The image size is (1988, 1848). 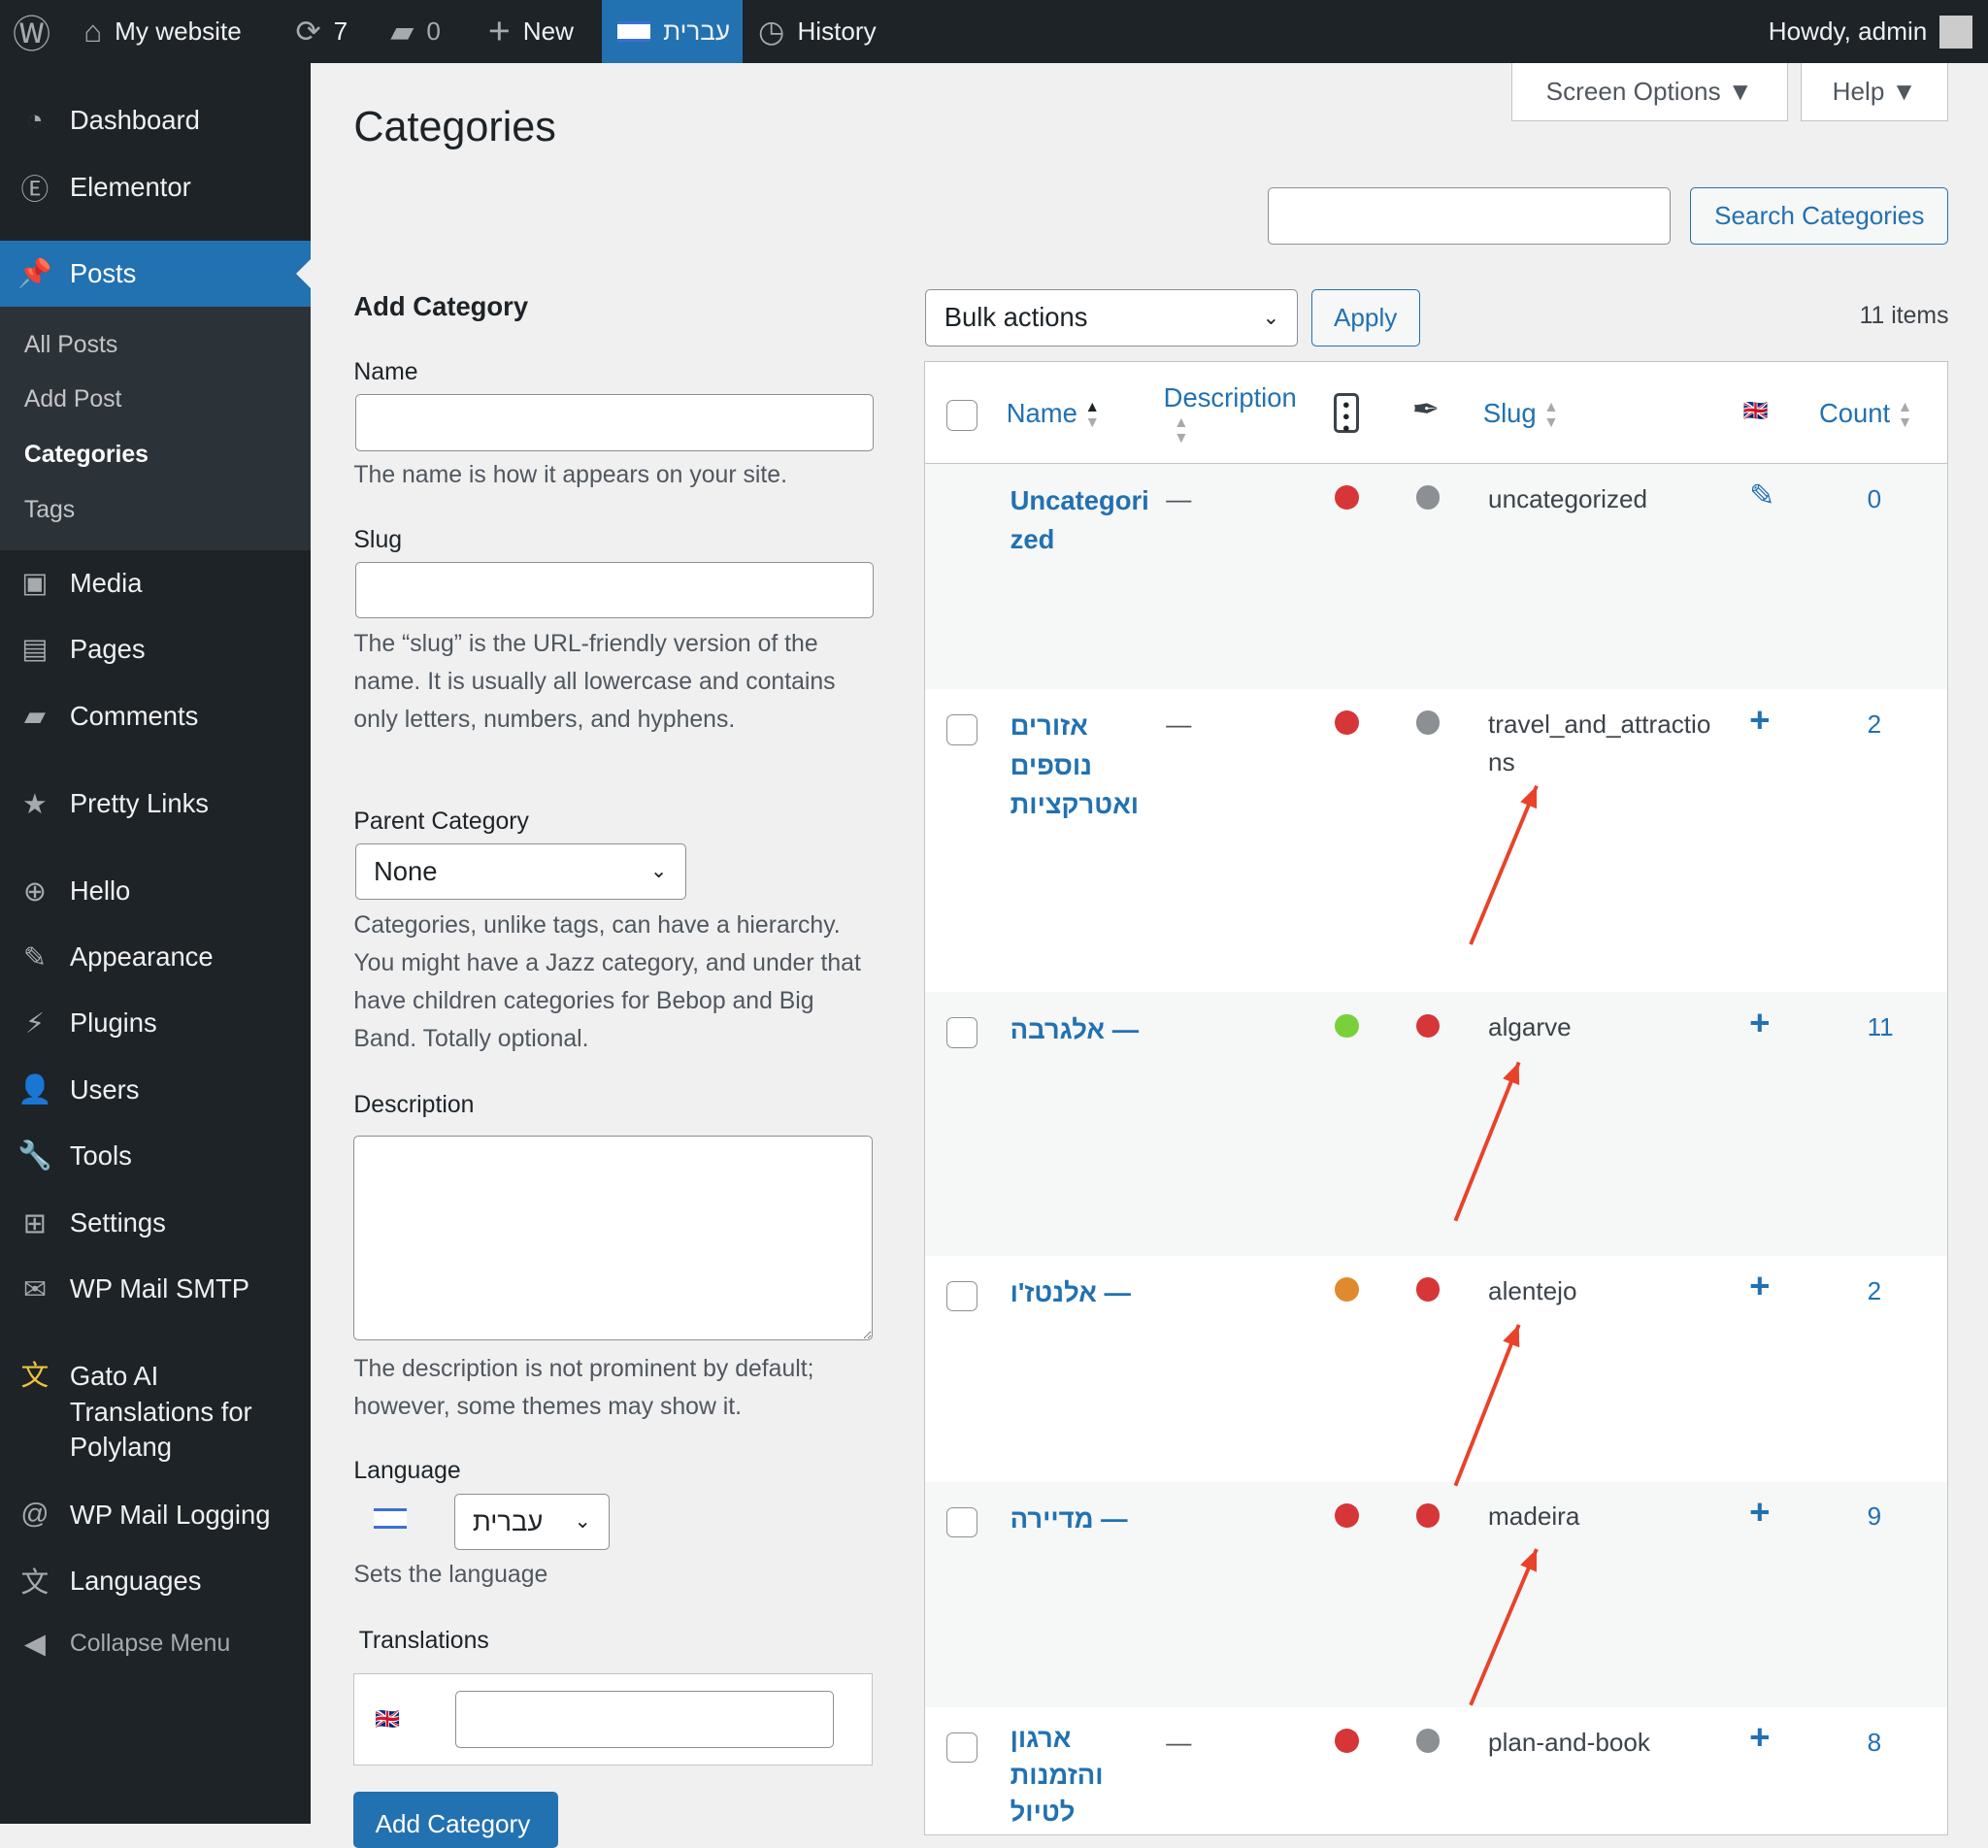 I want to click on name-column-header: Name ▲ ▼, so click(x=1053, y=414).